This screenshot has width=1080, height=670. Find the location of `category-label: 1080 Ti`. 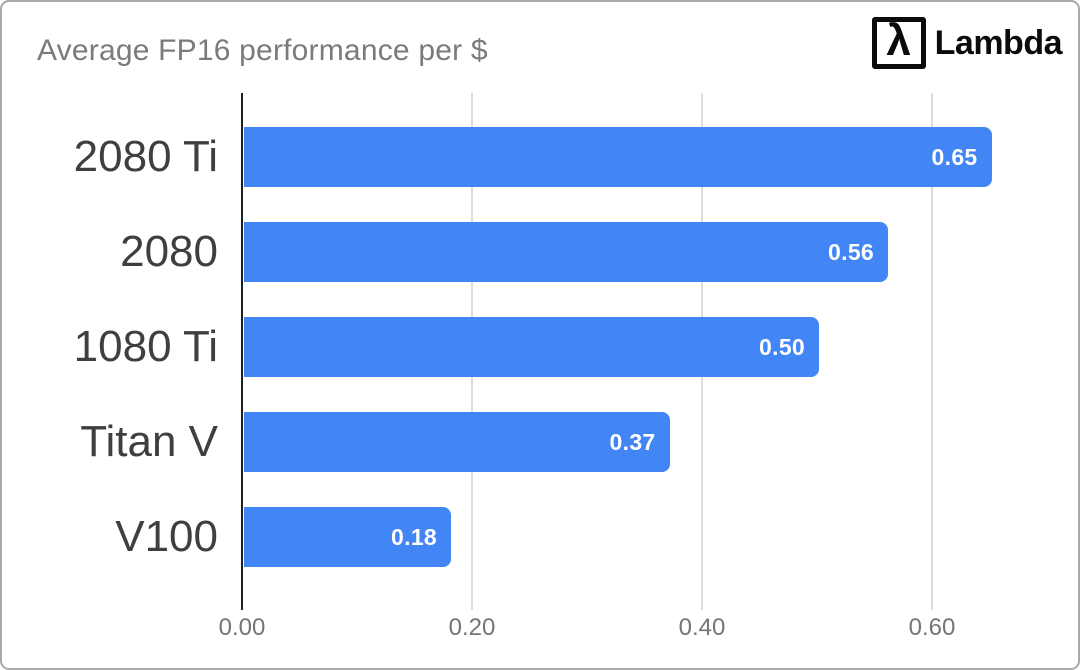

category-label: 1080 Ti is located at coordinates (145, 346).